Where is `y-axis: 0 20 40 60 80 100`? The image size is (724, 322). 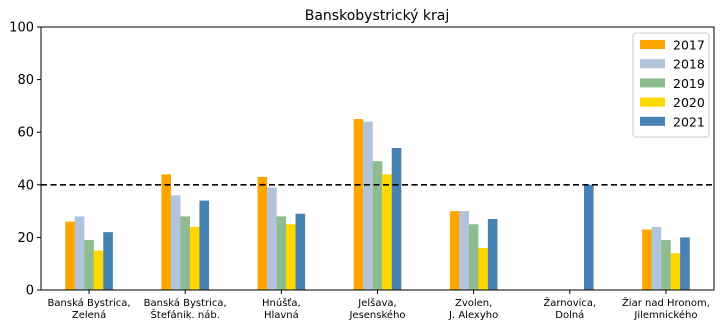
y-axis: 0 20 40 60 80 100 is located at coordinates (25, 160).